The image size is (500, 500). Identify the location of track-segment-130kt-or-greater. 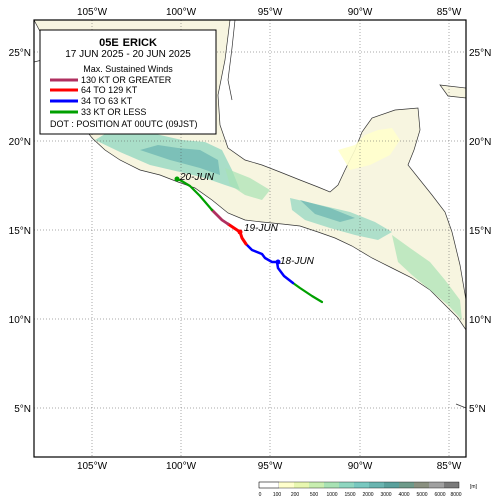
(220, 217).